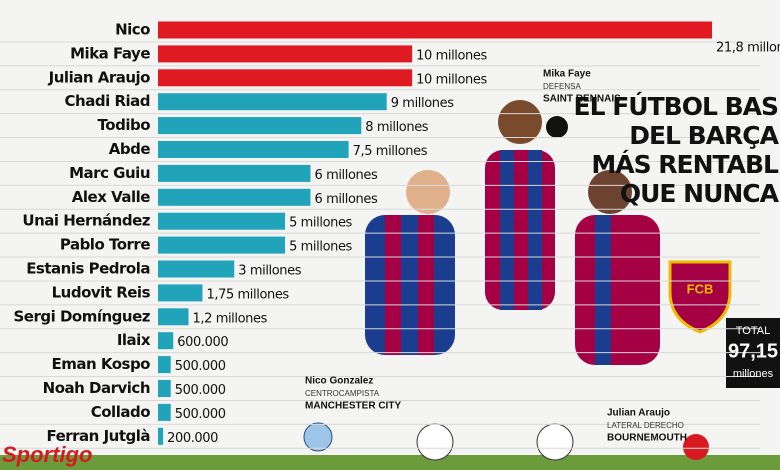 This screenshot has width=780, height=470. I want to click on player-role: LATERAL DERECHO, so click(645, 425).